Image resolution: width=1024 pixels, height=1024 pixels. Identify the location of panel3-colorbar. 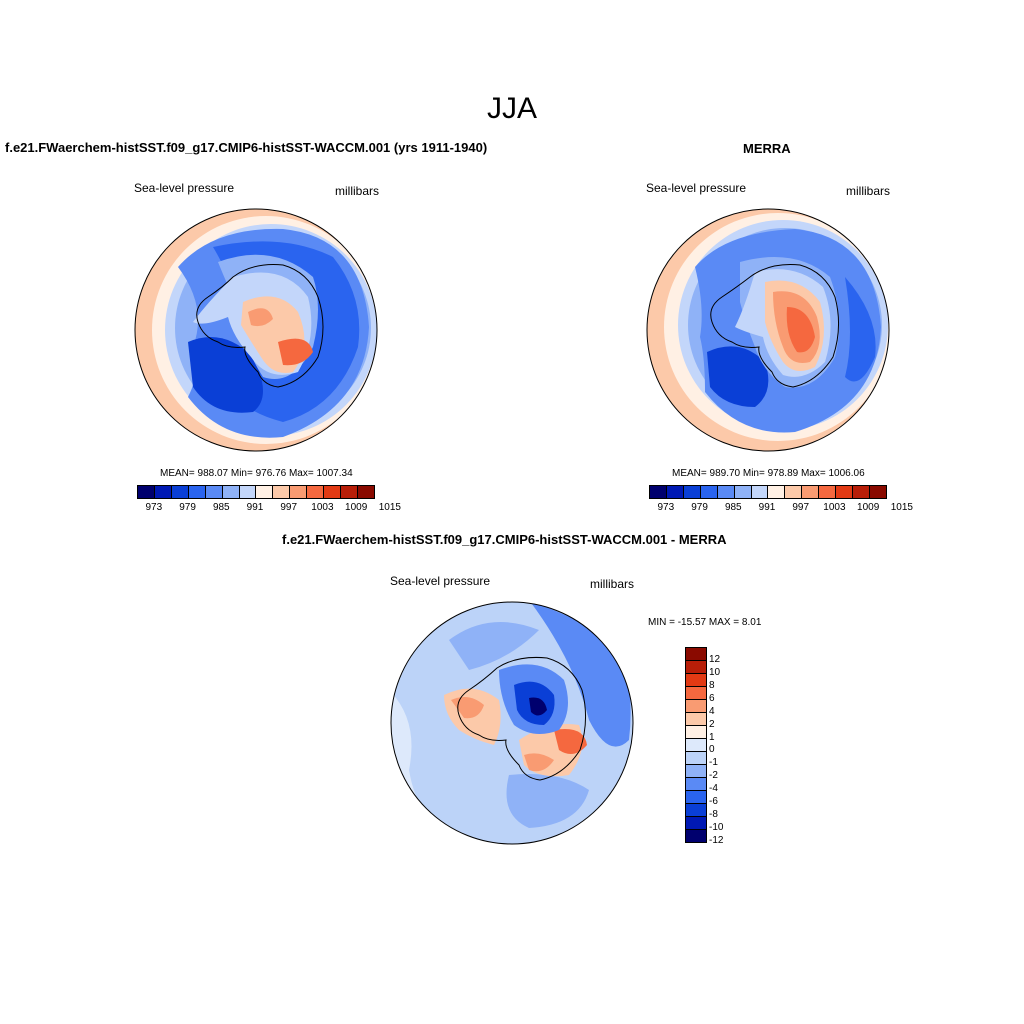
(696, 745).